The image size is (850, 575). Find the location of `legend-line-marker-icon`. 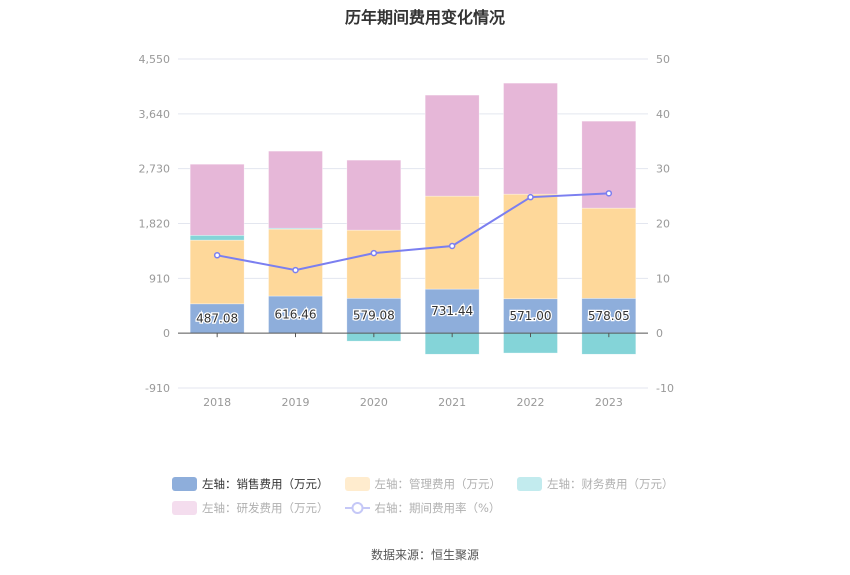

legend-line-marker-icon is located at coordinates (357, 508).